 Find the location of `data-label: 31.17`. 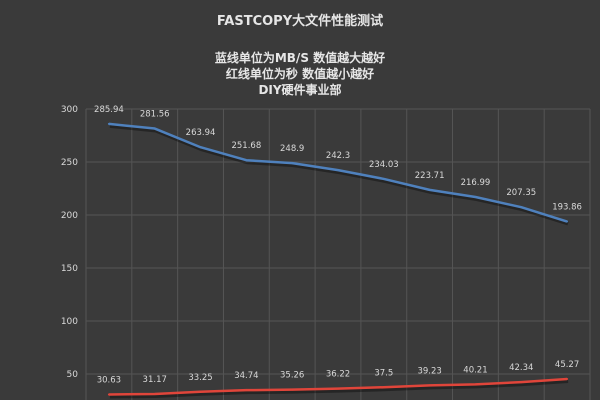

data-label: 31.17 is located at coordinates (155, 380).